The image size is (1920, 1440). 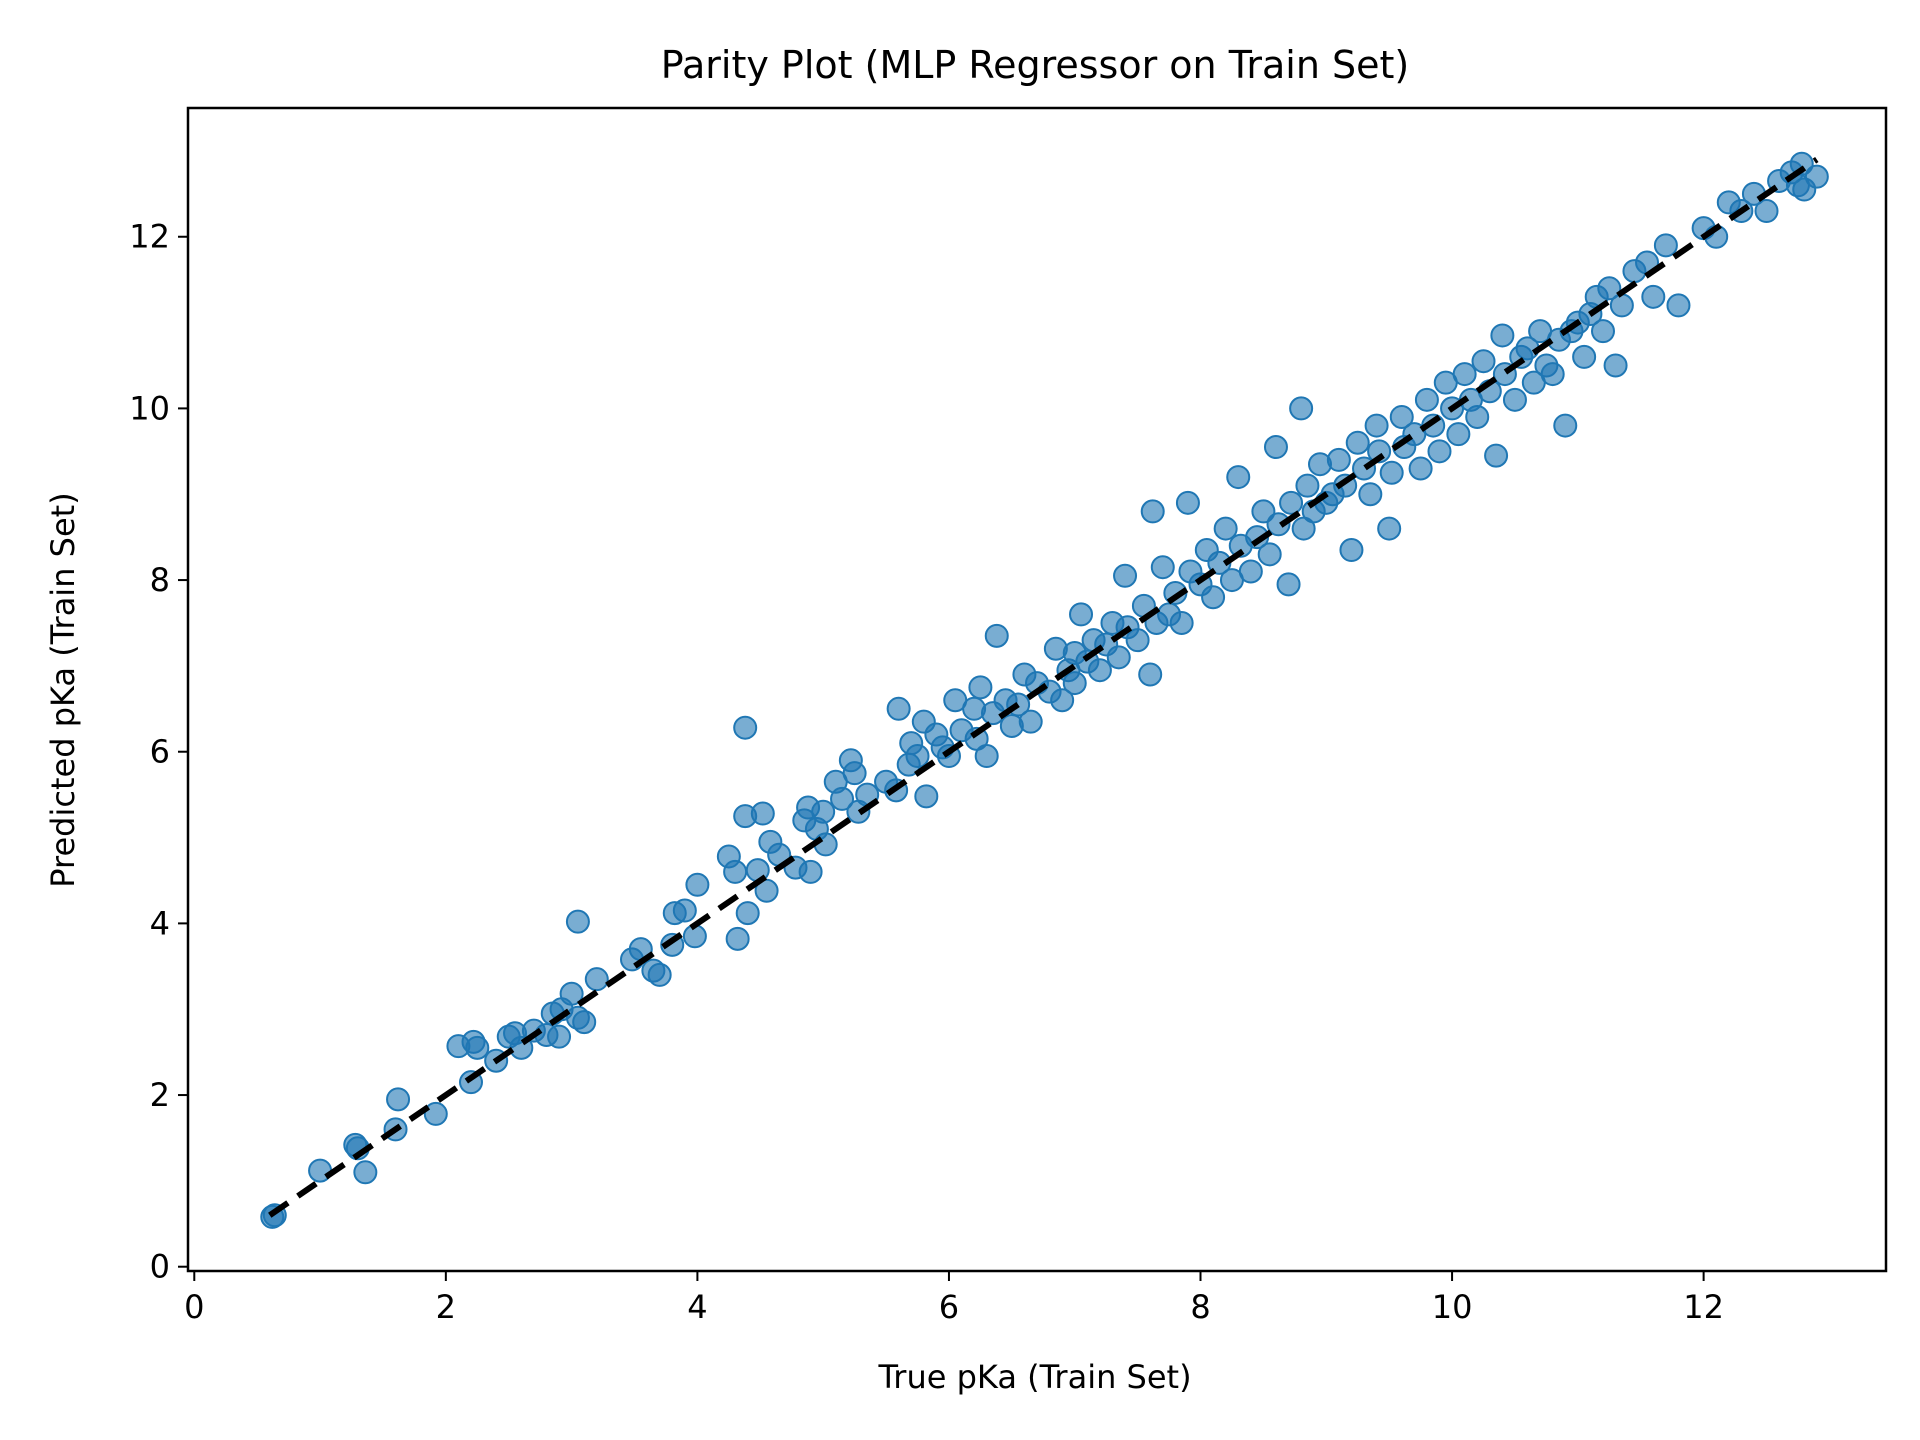 I want to click on x-tick-label: 4, so click(x=697, y=1307).